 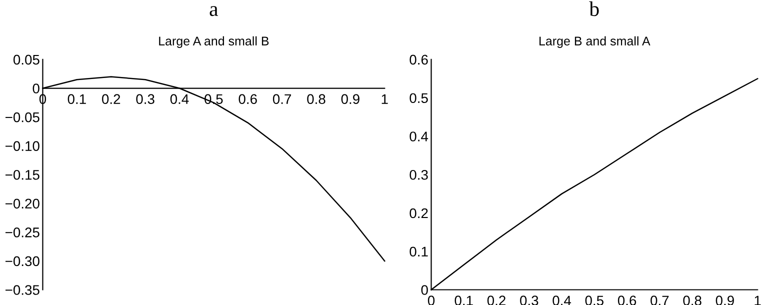 What do you see at coordinates (214, 11) in the screenshot?
I see `chart-title: a` at bounding box center [214, 11].